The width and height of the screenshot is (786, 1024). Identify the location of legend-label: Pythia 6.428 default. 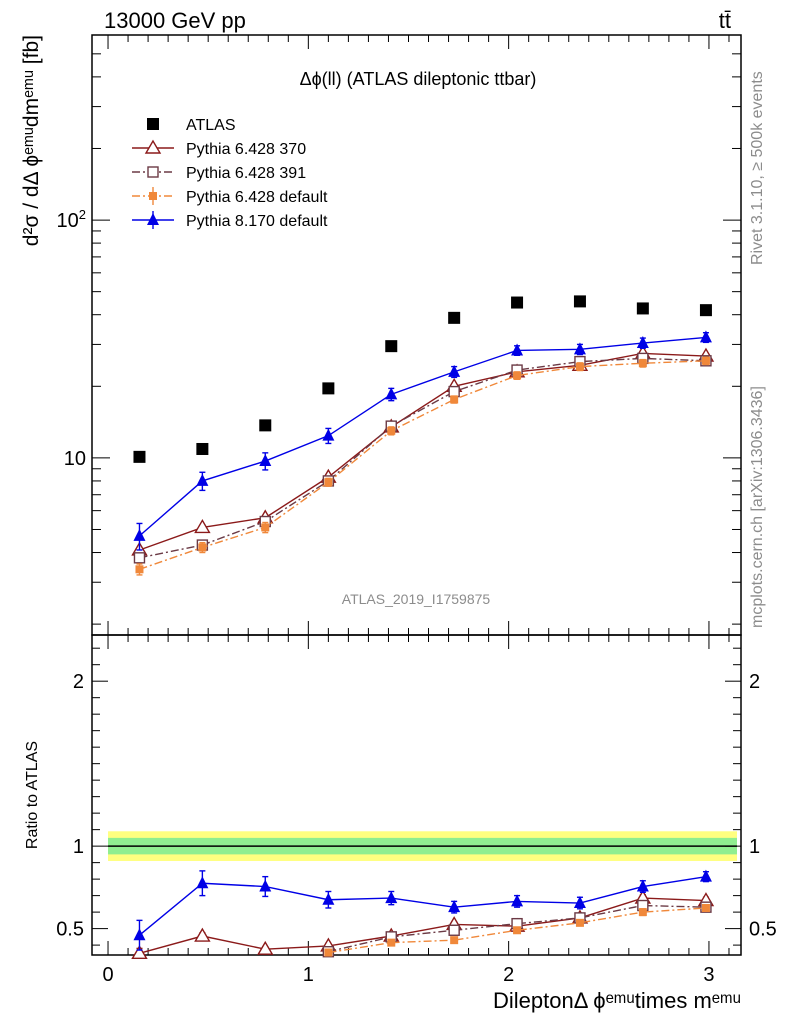
(257, 197).